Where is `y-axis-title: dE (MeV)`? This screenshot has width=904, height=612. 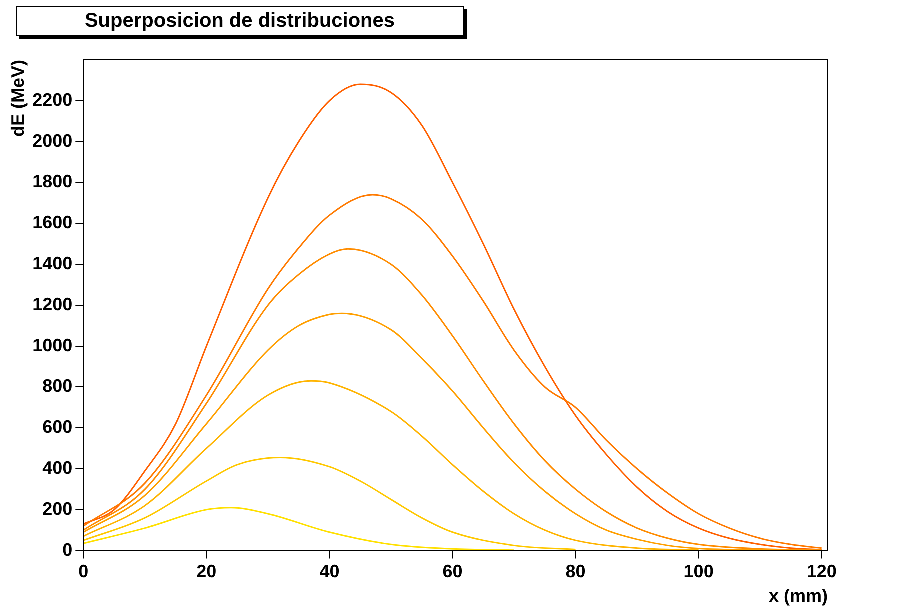
y-axis-title: dE (MeV) is located at coordinates (18, 99).